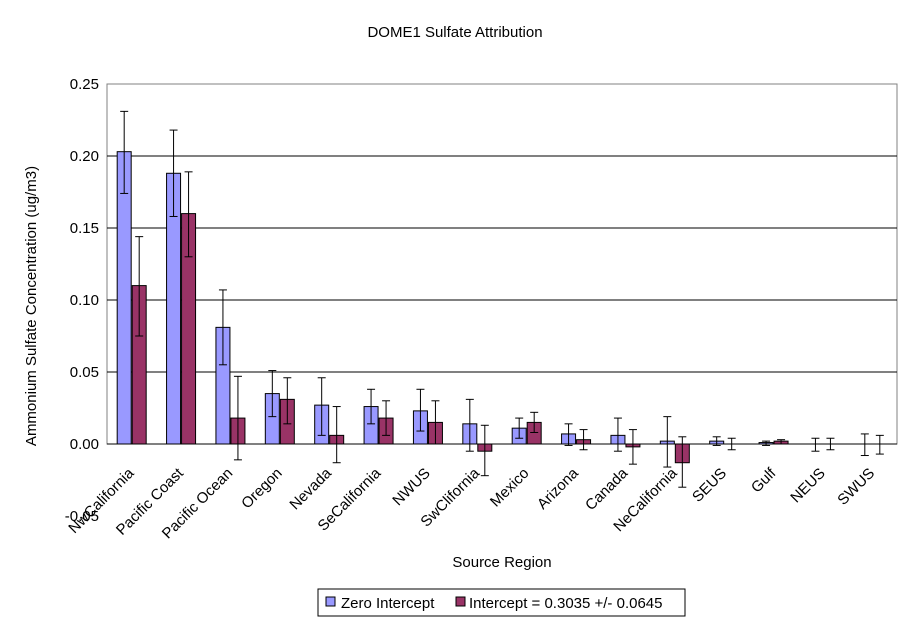 This screenshot has width=911, height=623. I want to click on legend-swatch-zero-intercept, so click(330, 601).